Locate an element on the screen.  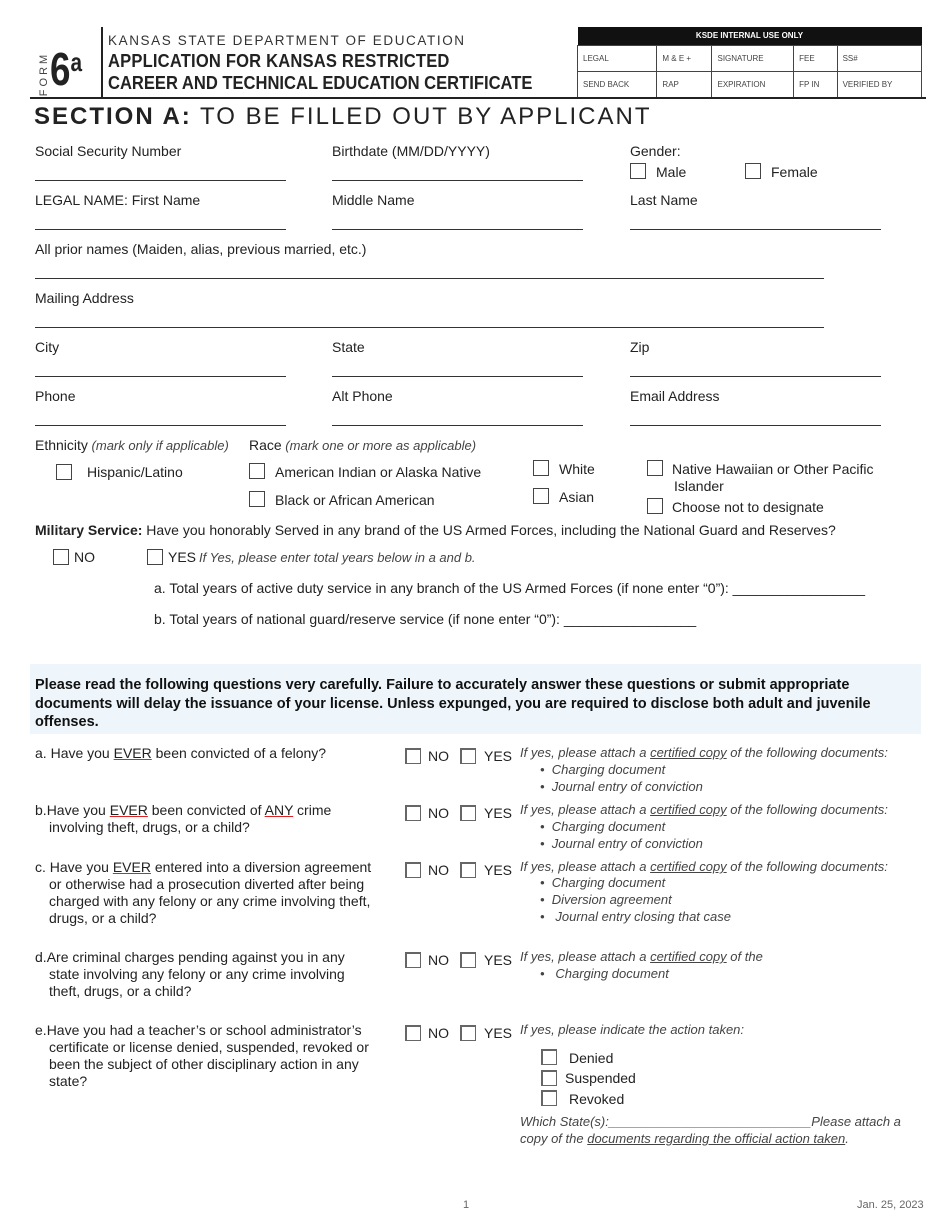
state-input is located at coordinates (457, 376).